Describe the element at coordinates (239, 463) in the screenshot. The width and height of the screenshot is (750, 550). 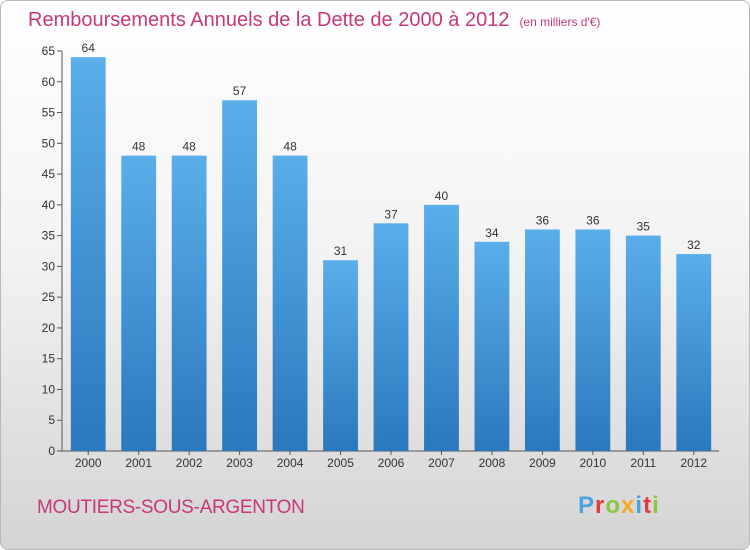
I see `x-tick-label: 2003` at that location.